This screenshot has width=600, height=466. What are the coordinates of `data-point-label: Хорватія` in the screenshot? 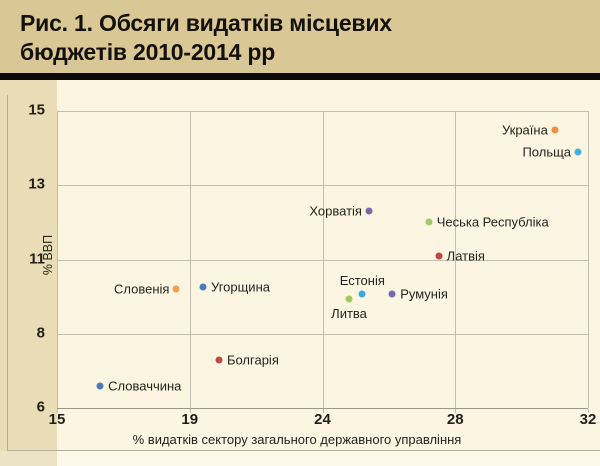 It's located at (335, 211).